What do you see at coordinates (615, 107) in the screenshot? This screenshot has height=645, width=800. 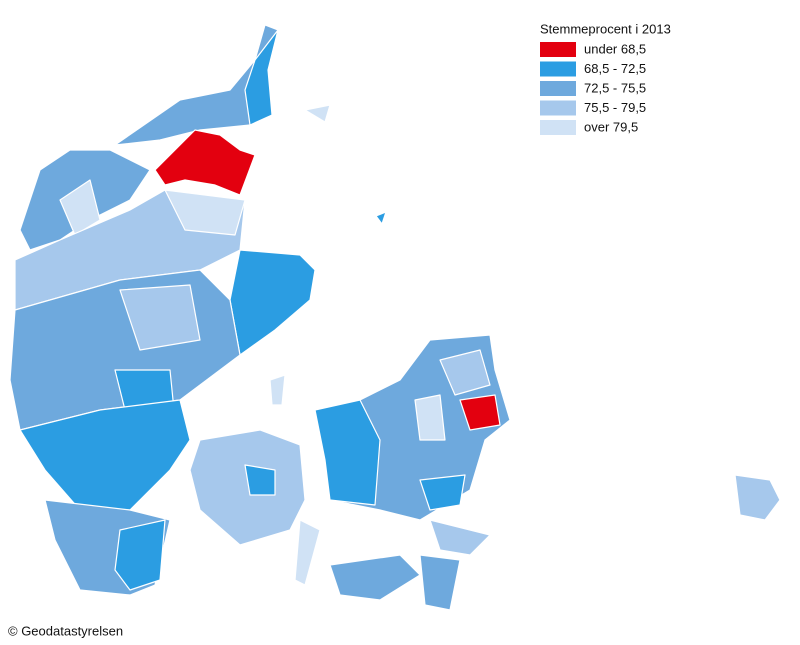 I see `legend-label: 75,5 - 79,5` at bounding box center [615, 107].